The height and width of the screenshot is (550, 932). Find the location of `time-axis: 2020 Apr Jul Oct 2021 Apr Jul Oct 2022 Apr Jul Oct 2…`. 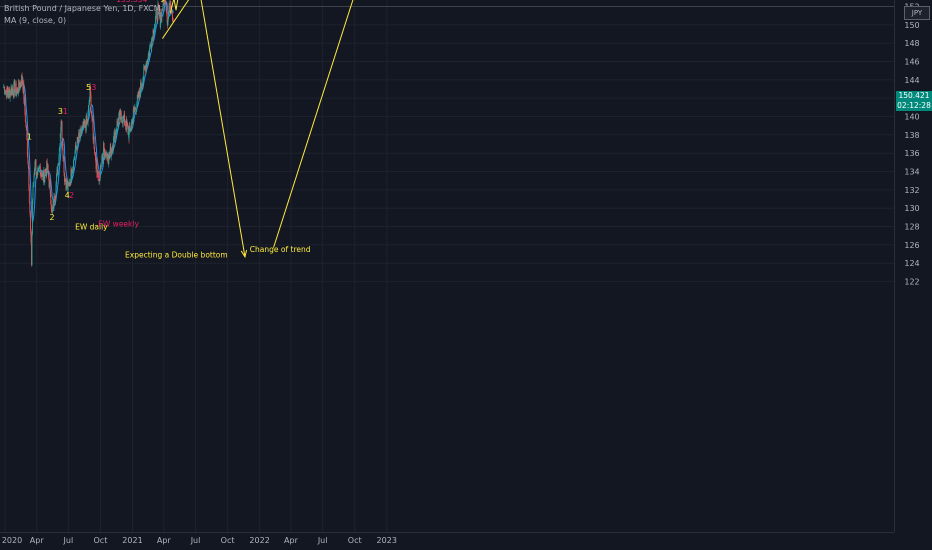

time-axis: 2020 Apr Jul Oct 2021 Apr Jul Oct 2022 Apr Jul Oct 2… is located at coordinates (199, 540).